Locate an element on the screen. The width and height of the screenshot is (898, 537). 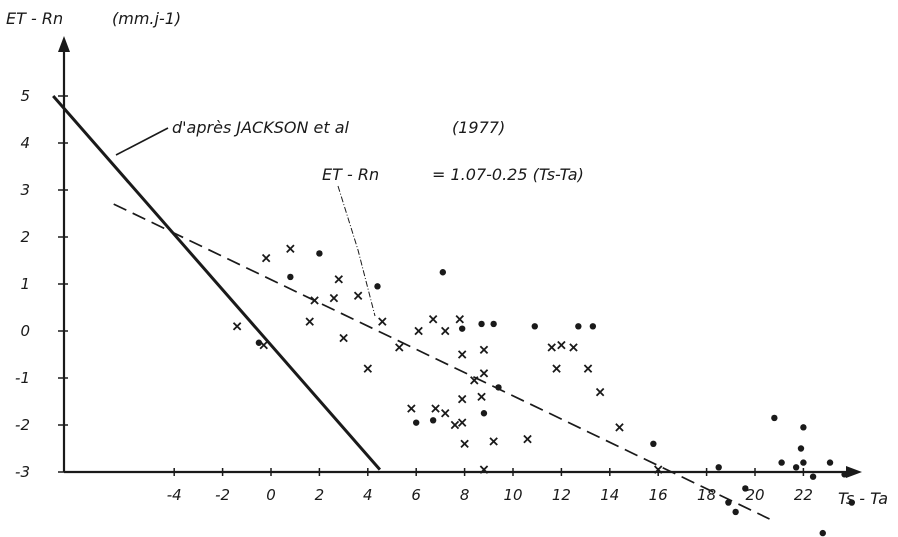
y-tick-label: 1 is located at coordinates (25, 284).